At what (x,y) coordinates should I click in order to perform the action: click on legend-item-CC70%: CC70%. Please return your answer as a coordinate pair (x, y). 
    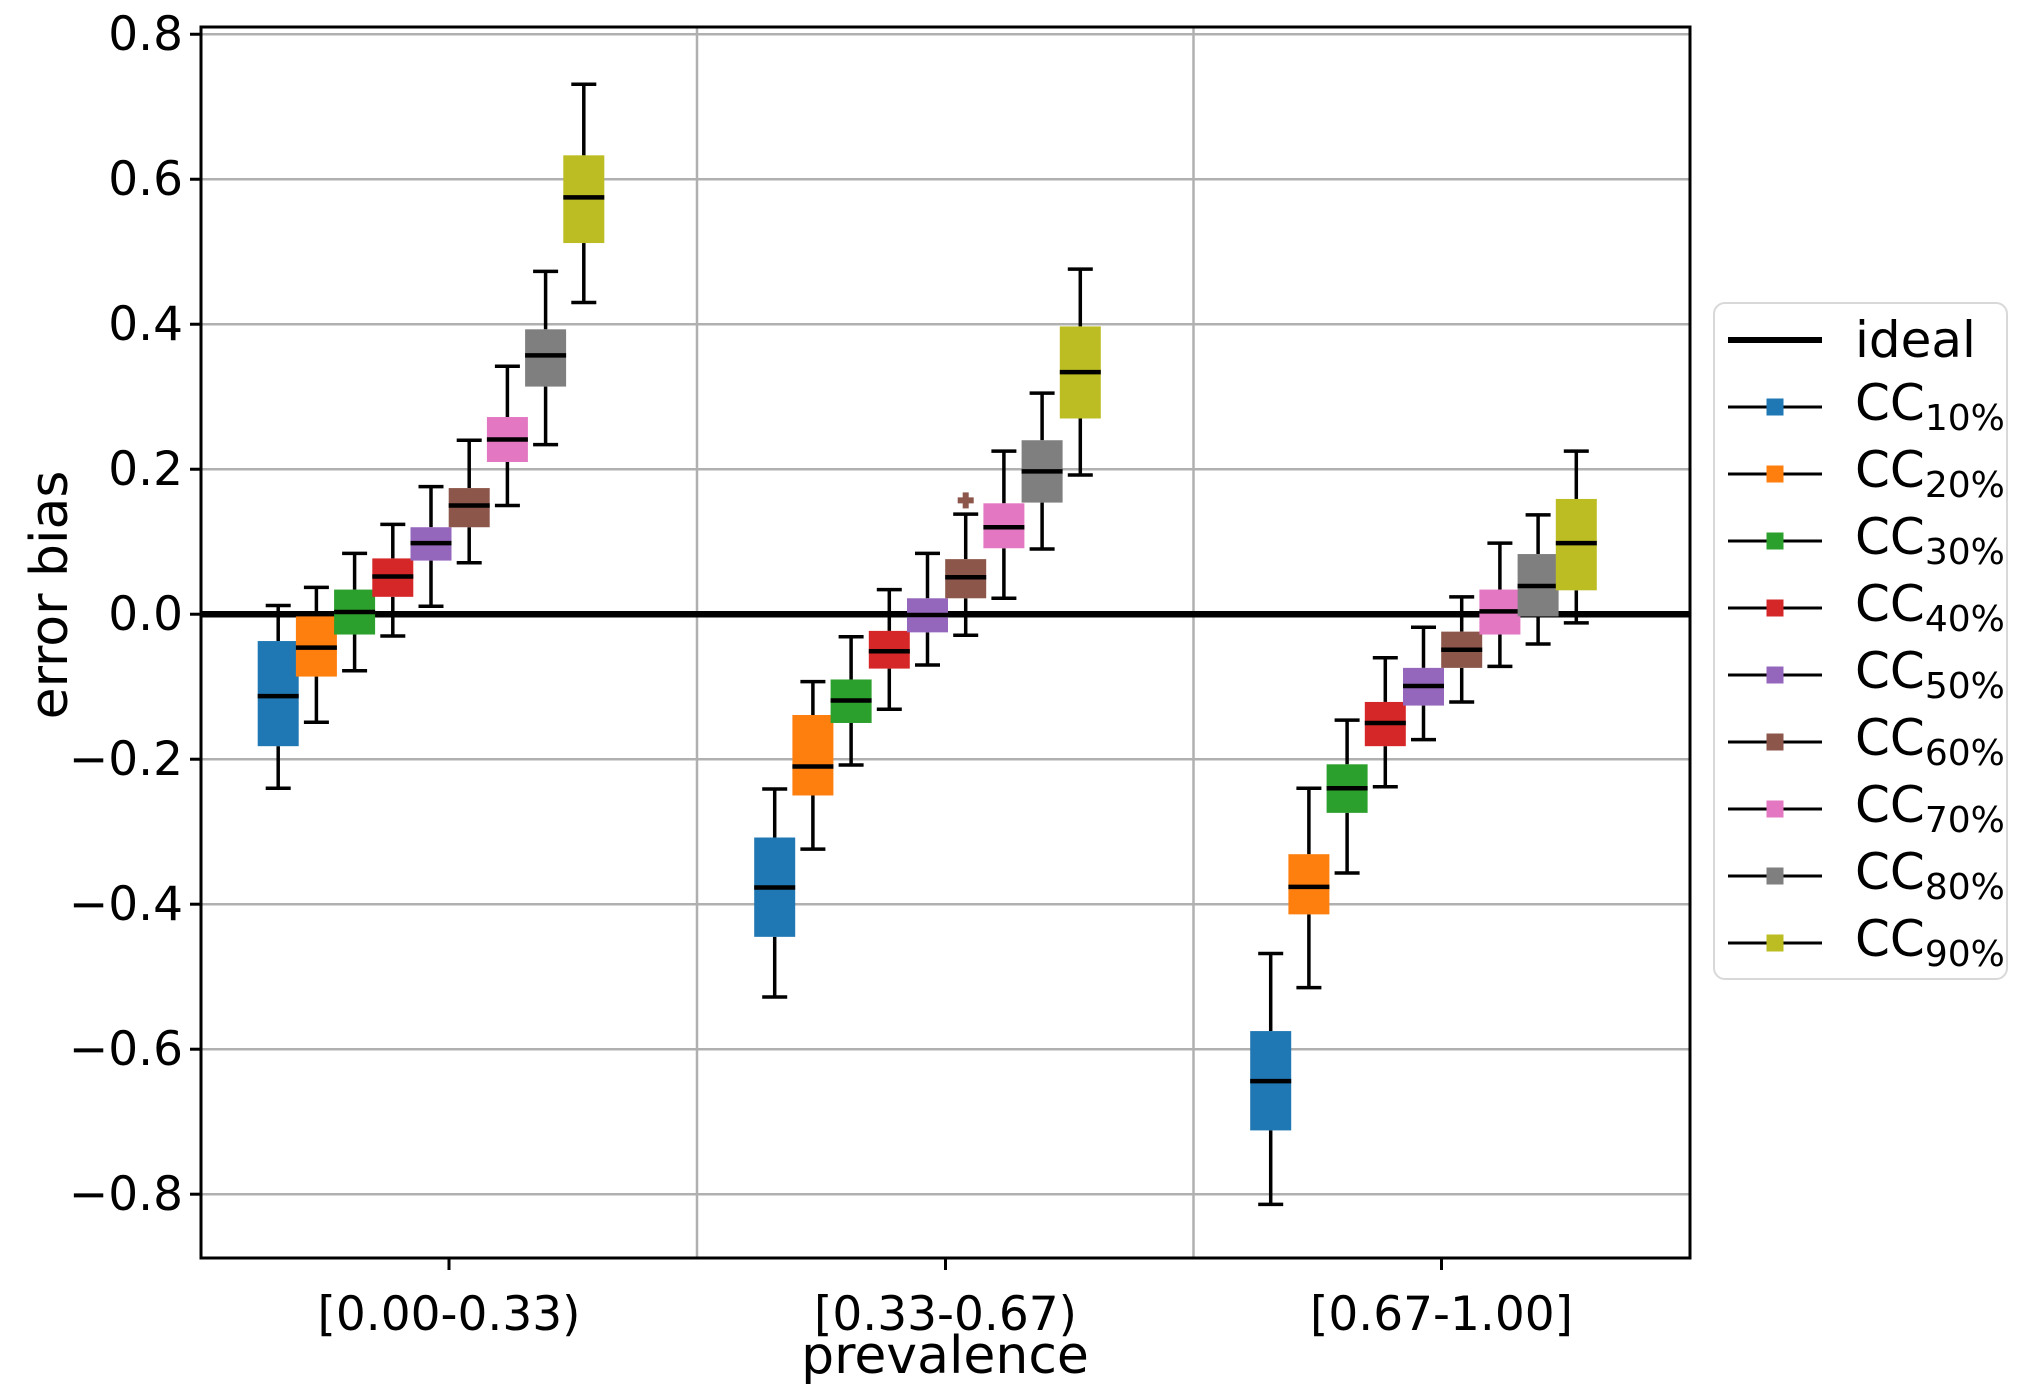
    Looking at the image, I should click on (1860, 808).